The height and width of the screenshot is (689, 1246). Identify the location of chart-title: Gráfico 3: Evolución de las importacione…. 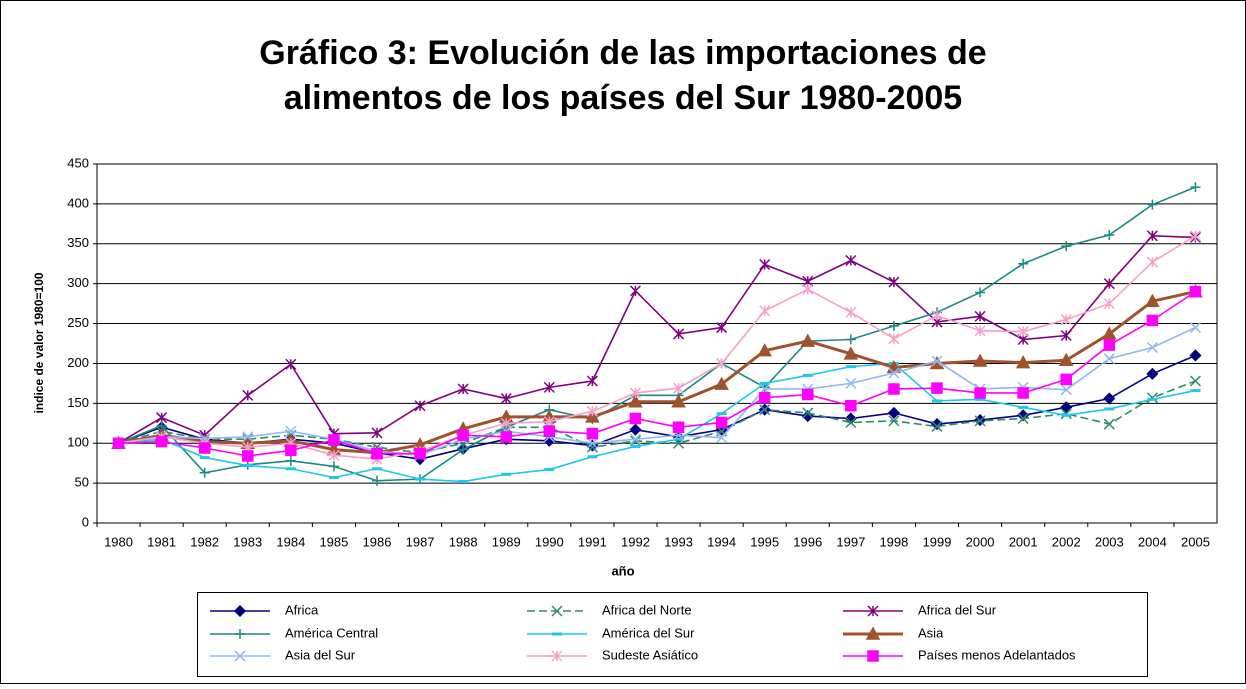
(622, 53).